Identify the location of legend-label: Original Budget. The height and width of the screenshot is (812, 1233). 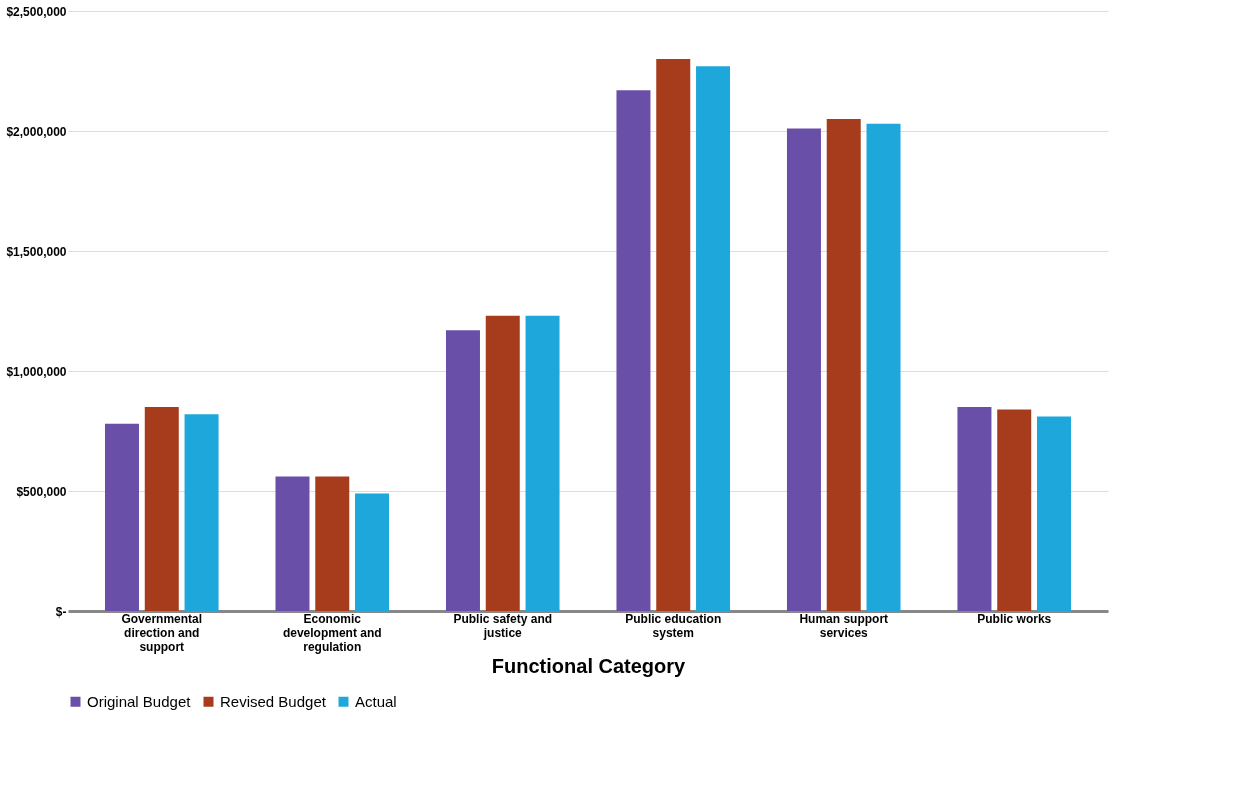
(139, 701).